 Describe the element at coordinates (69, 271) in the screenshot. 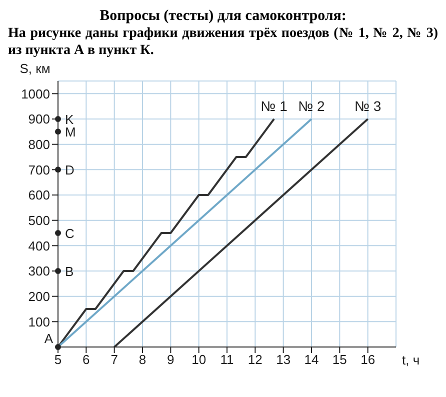

I see `data-label: B` at that location.